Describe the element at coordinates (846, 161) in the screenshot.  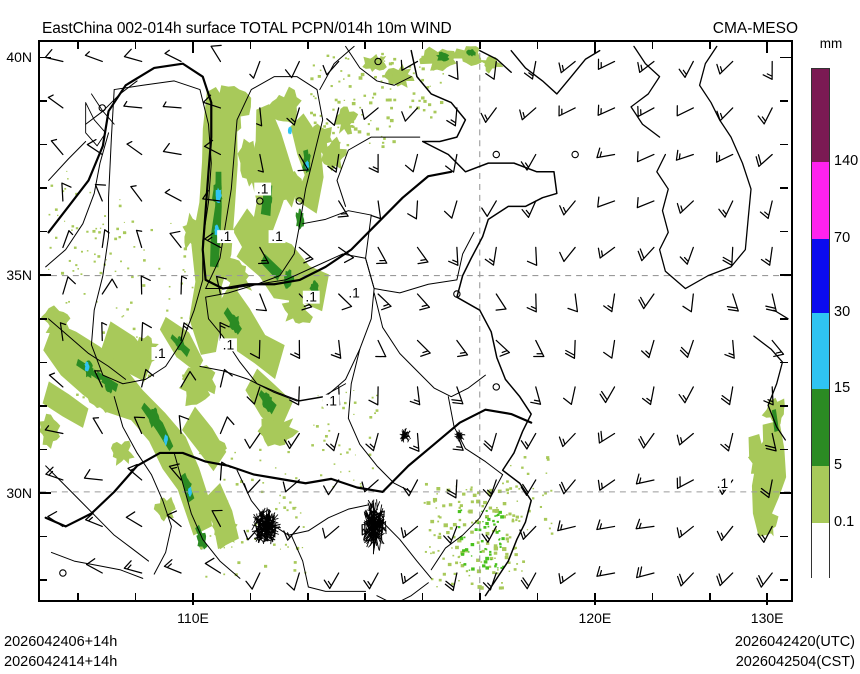
I see `colorbar-tick-140: 140` at that location.